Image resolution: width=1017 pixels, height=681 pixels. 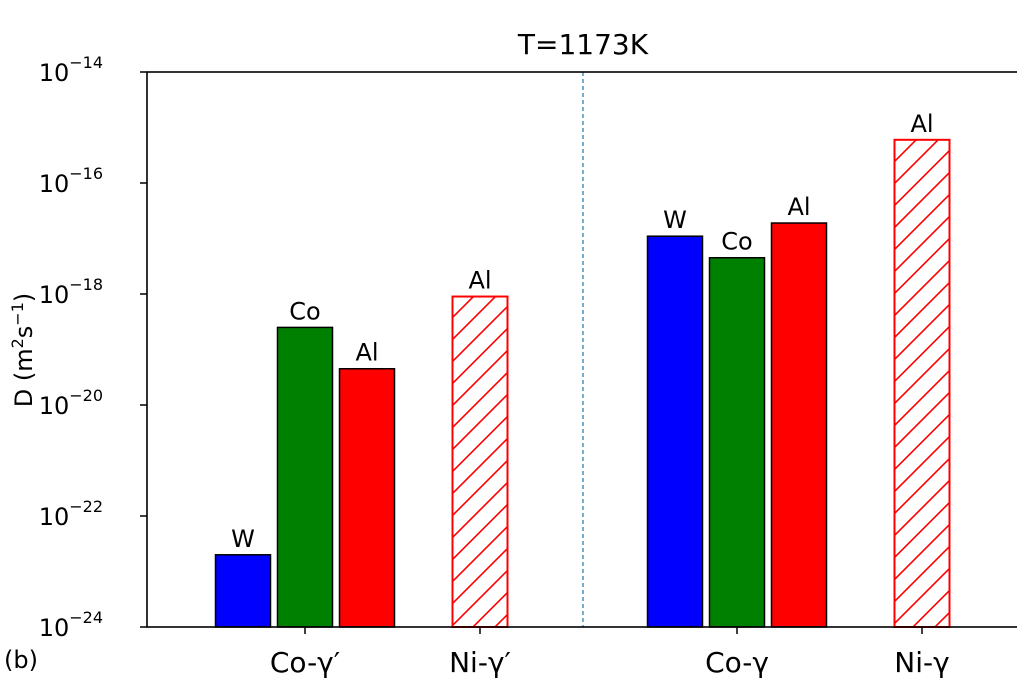 What do you see at coordinates (71, 514) in the screenshot?
I see `y-tick-label: 10−22` at bounding box center [71, 514].